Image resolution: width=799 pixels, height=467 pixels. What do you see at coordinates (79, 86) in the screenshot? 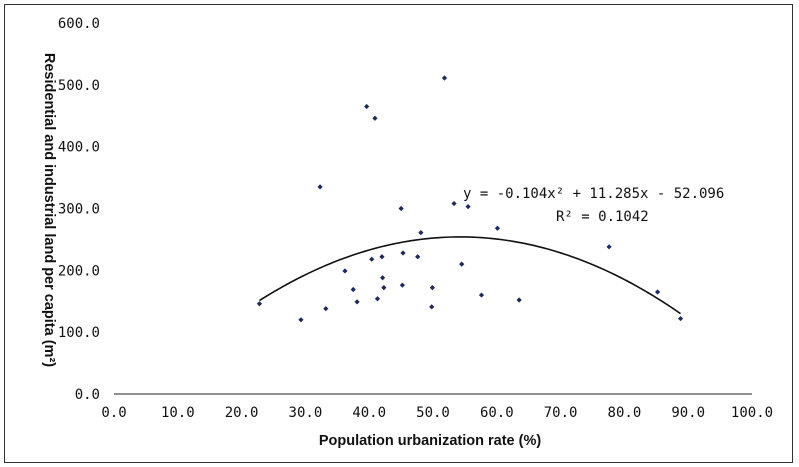
I see `y-tick-label: 500.0` at bounding box center [79, 86].